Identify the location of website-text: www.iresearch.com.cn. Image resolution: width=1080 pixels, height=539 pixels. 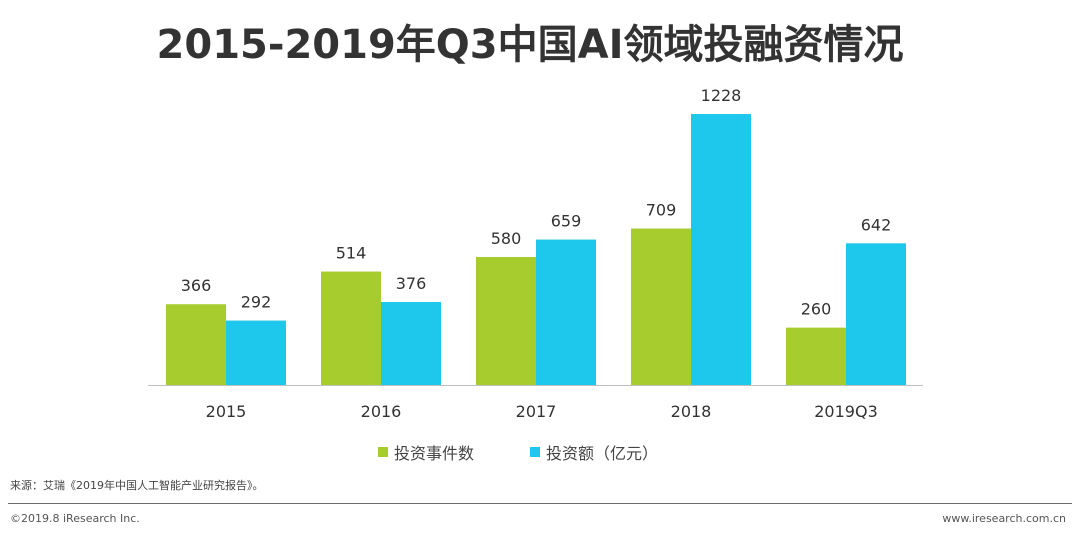
(1004, 518).